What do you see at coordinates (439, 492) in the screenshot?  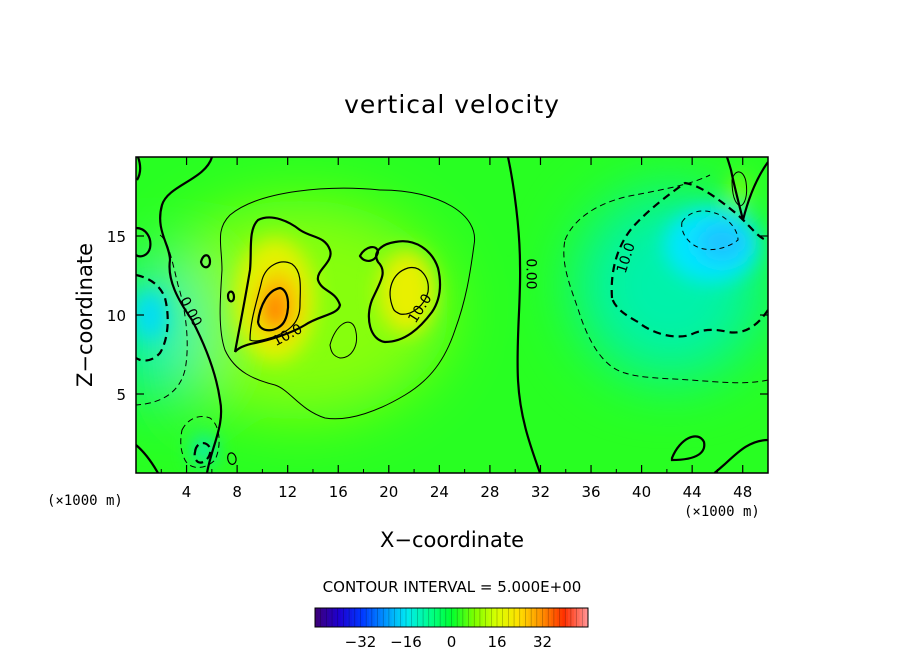 I see `x-tick-label: 24` at bounding box center [439, 492].